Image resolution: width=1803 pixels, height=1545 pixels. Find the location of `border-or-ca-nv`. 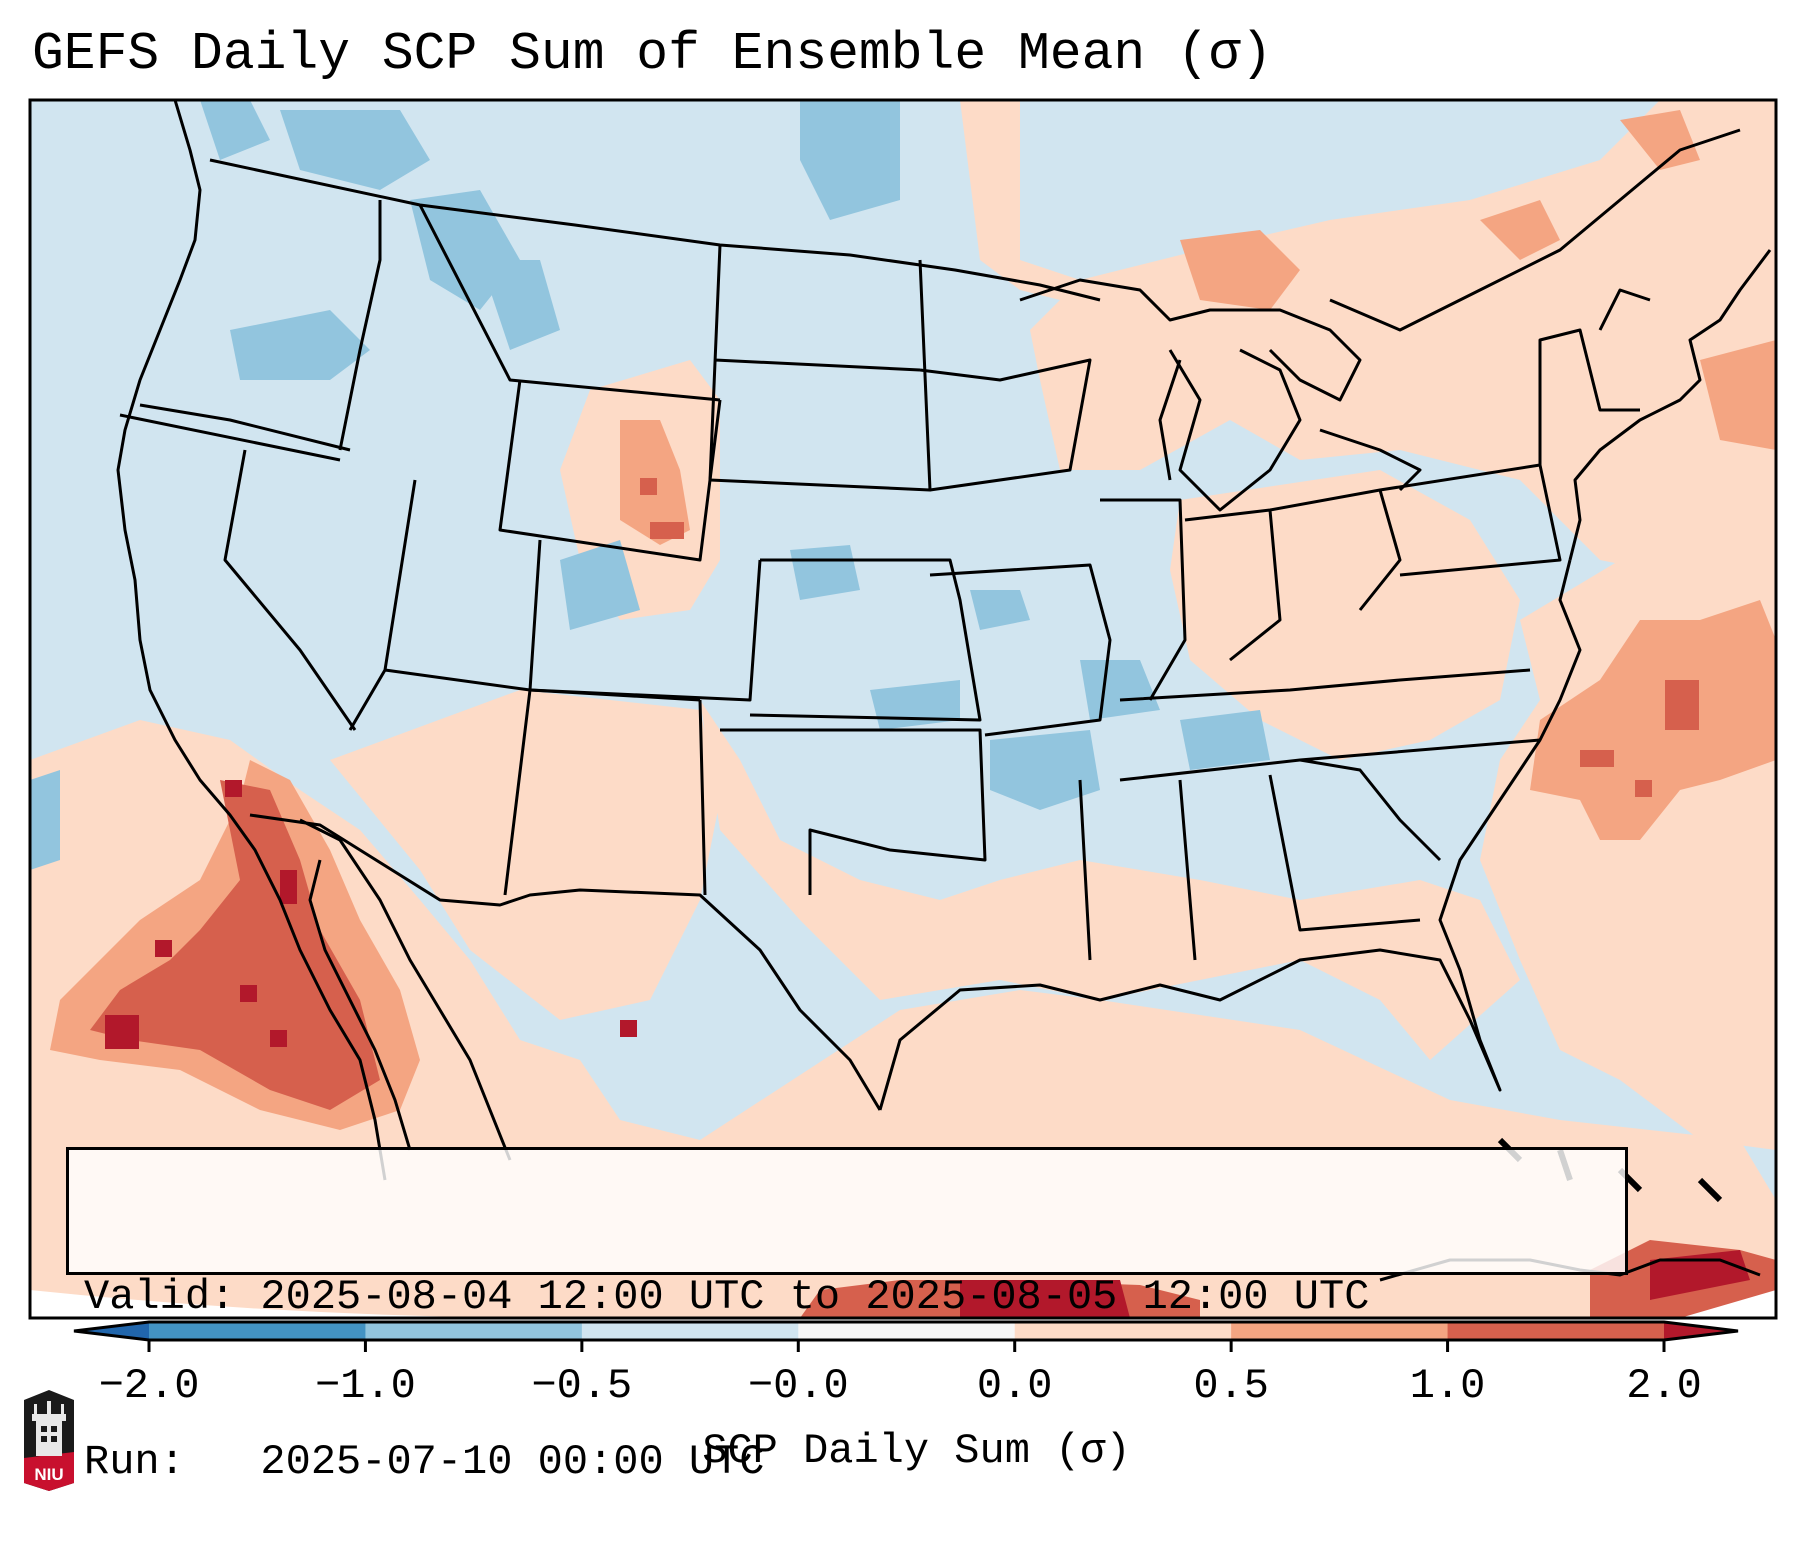

border-or-ca-nv is located at coordinates (230, 437).